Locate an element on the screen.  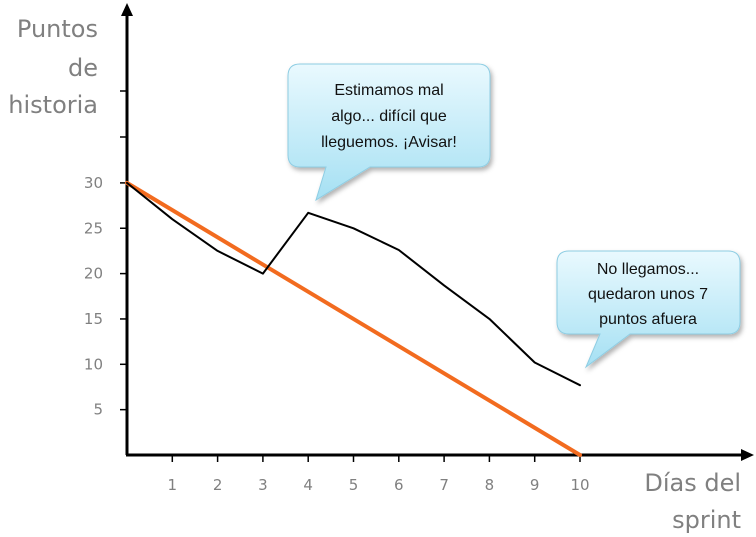
y-tick-label: 25 is located at coordinates (93, 228).